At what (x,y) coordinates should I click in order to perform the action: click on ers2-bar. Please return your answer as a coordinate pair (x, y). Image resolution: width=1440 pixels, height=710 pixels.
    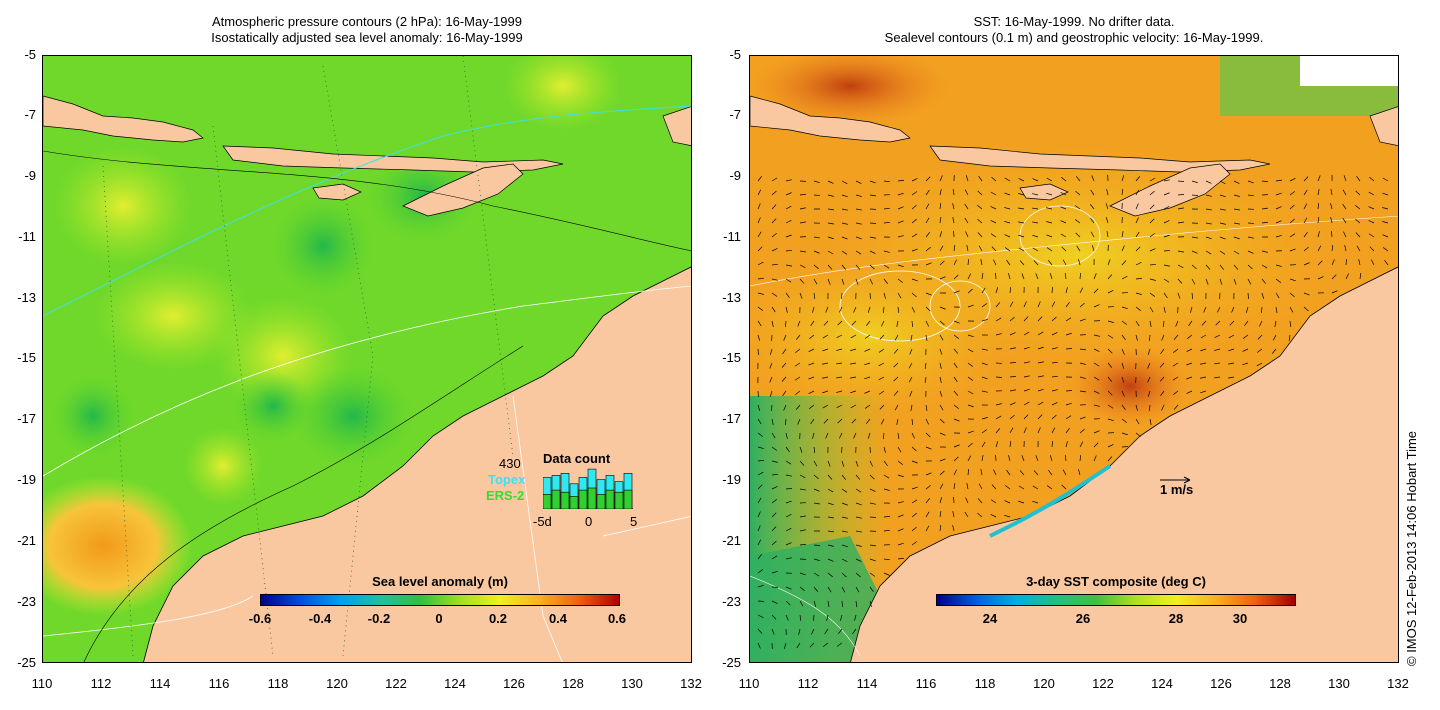
    Looking at the image, I should click on (565, 500).